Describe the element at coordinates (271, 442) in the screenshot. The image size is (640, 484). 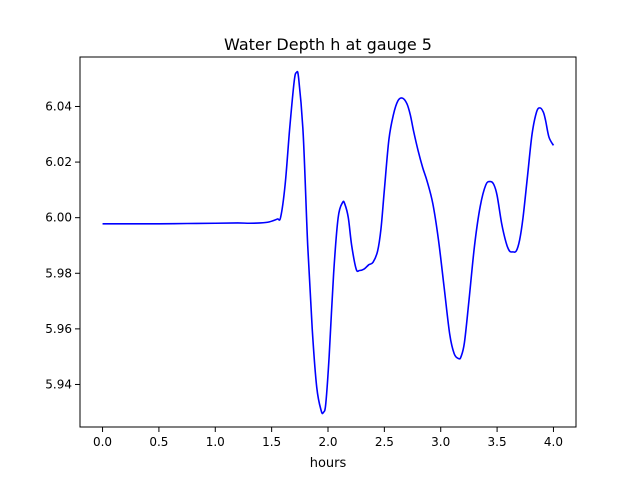
I see `x-tick-label: 1.5` at that location.